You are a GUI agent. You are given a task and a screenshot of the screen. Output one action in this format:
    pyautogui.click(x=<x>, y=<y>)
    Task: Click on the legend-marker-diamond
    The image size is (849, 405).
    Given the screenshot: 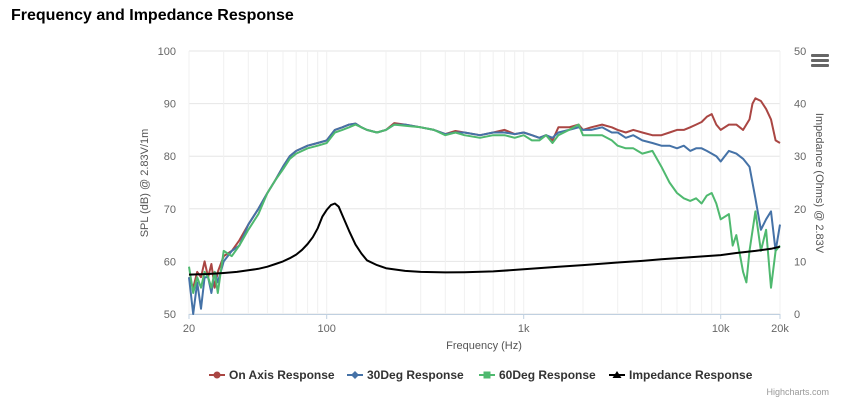 What is the action you would take?
    pyautogui.click(x=355, y=375)
    